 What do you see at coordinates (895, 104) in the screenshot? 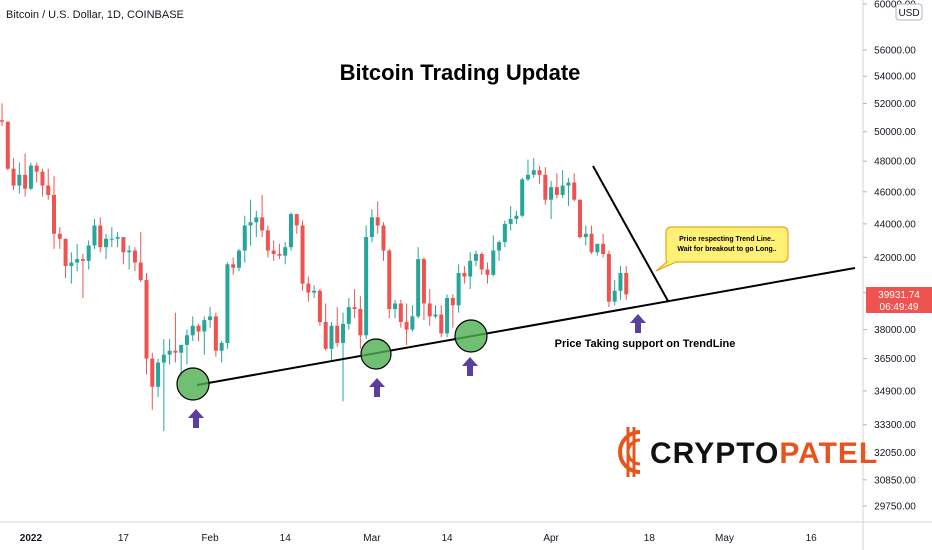
I see `y-tick-label: 52000.00` at bounding box center [895, 104].